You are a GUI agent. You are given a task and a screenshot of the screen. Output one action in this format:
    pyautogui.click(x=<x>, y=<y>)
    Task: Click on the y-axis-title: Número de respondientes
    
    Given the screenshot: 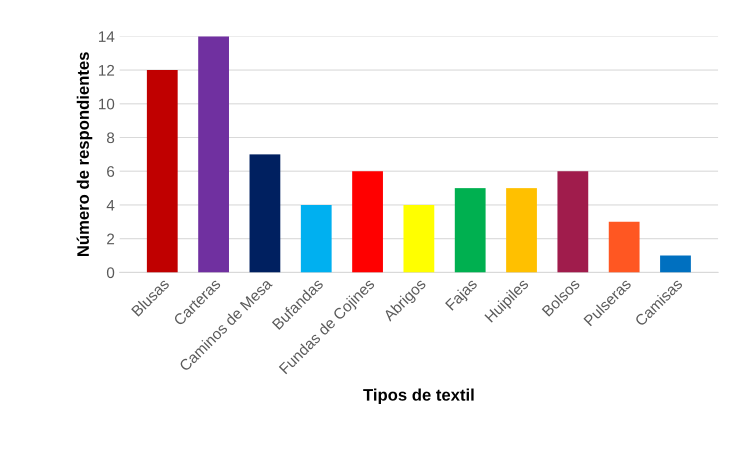 What is the action you would take?
    pyautogui.click(x=84, y=154)
    